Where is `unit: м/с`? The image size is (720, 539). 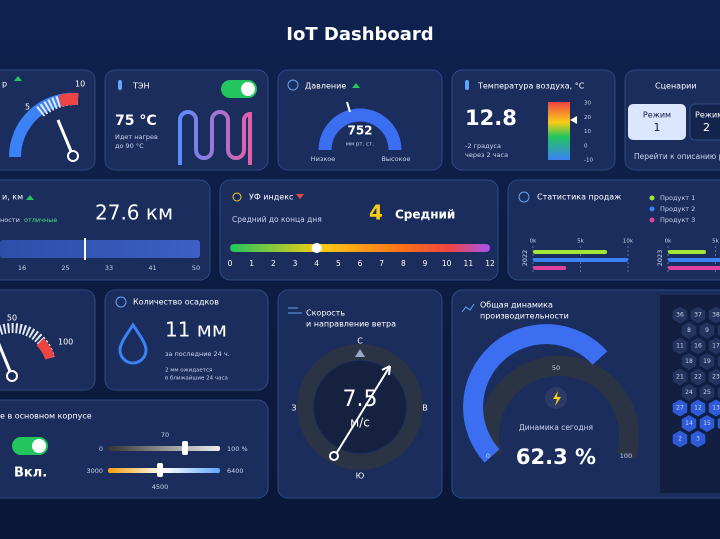
unit: м/с is located at coordinates (360, 423).